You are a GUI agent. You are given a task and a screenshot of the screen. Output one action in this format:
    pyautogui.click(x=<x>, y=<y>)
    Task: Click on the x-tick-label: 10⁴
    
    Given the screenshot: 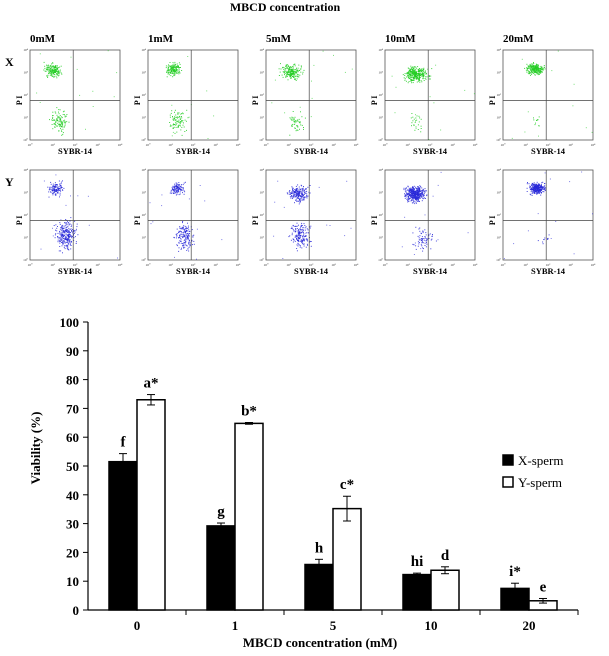 What is the action you would take?
    pyautogui.click(x=594, y=145)
    